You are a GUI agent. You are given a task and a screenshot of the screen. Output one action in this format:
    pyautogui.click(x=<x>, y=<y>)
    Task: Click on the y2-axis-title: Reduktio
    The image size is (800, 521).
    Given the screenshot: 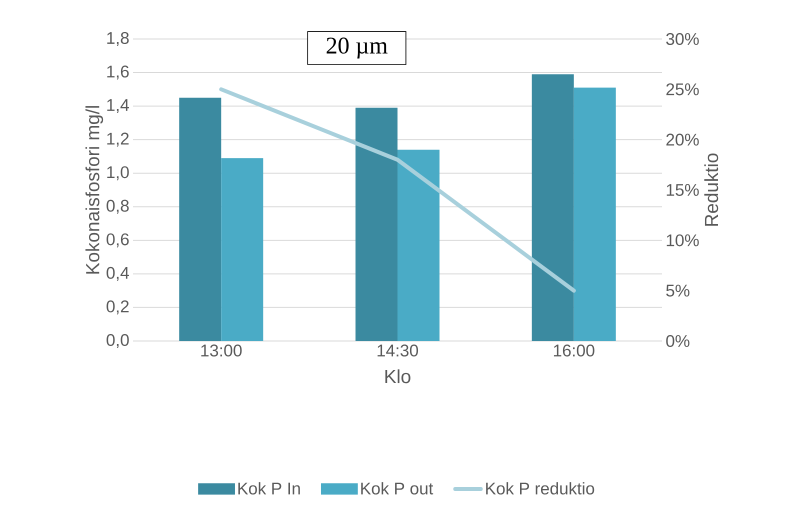 What is the action you would take?
    pyautogui.click(x=711, y=189)
    